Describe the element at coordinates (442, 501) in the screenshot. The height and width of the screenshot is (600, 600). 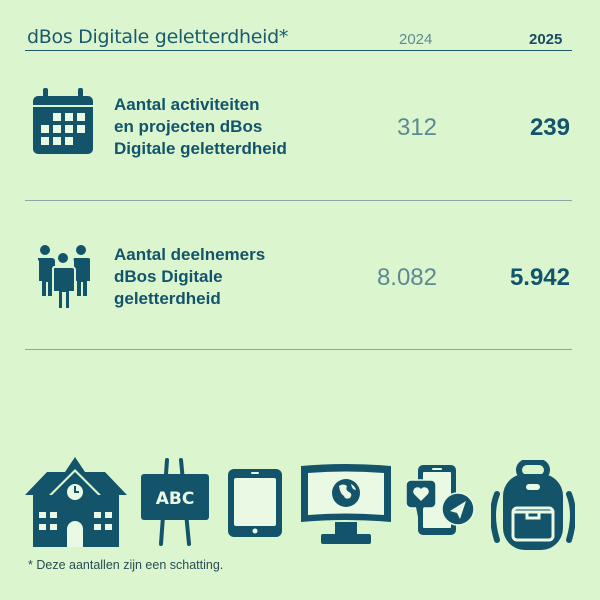
I see `phone-social-icon` at that location.